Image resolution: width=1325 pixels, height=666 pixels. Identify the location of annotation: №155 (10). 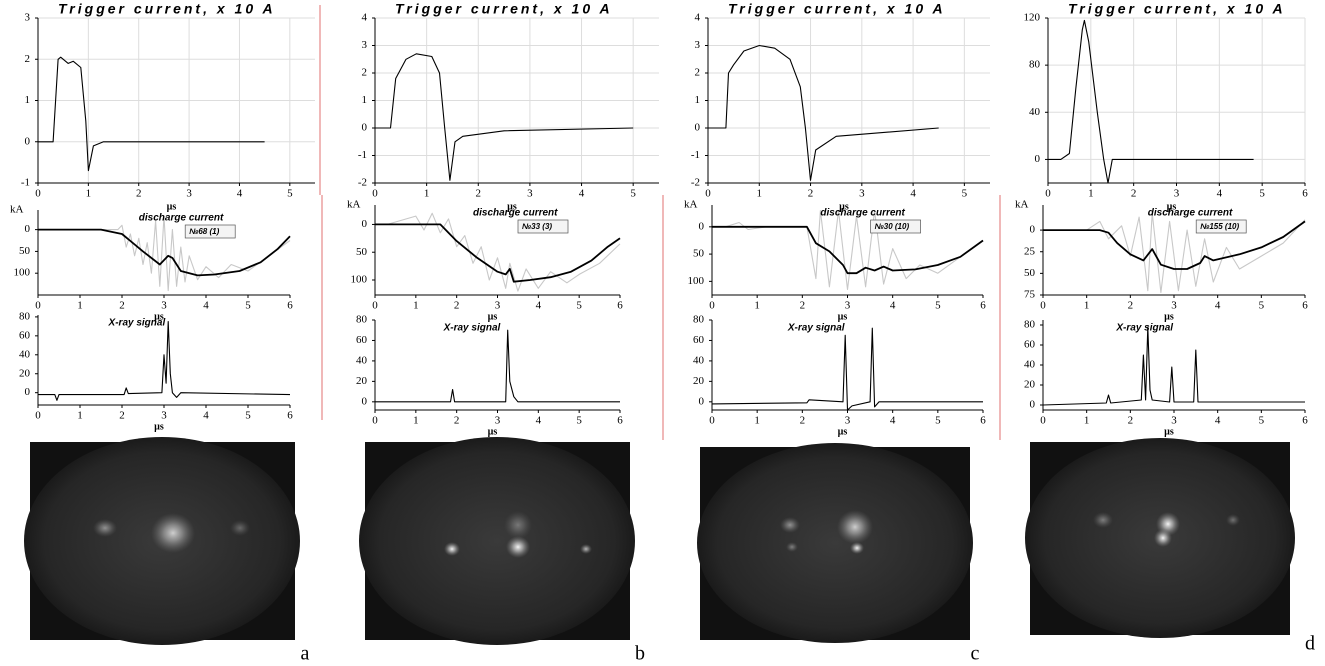
(1219, 226).